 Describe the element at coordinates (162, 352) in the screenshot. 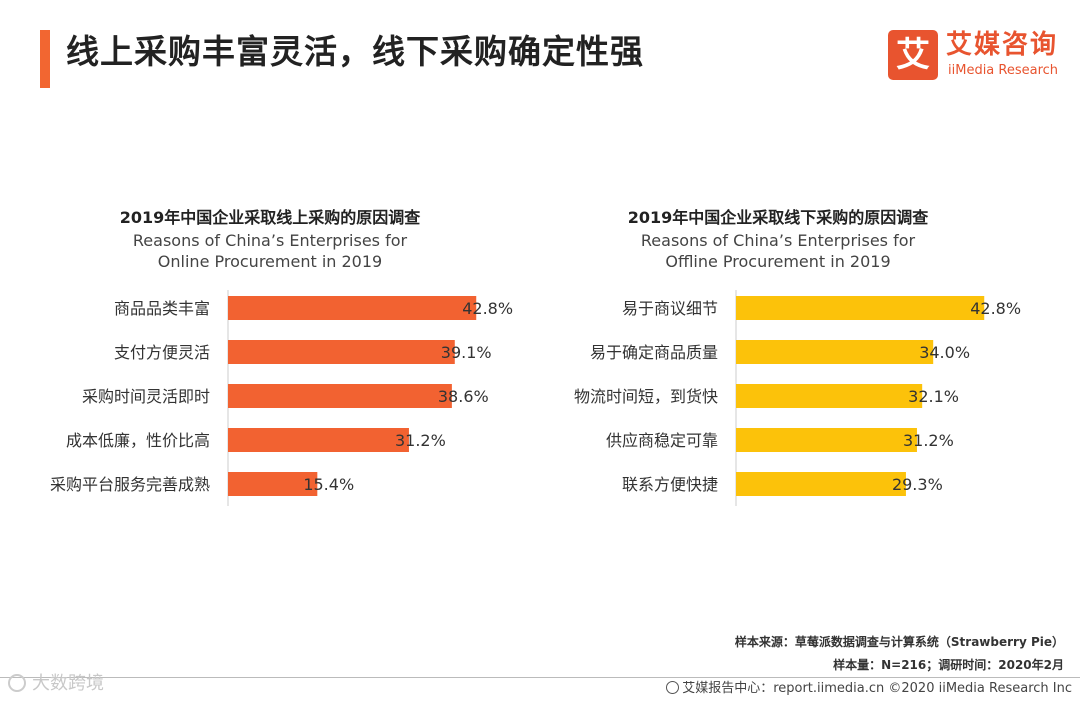

I see `category-label: 支付方便灵活` at that location.